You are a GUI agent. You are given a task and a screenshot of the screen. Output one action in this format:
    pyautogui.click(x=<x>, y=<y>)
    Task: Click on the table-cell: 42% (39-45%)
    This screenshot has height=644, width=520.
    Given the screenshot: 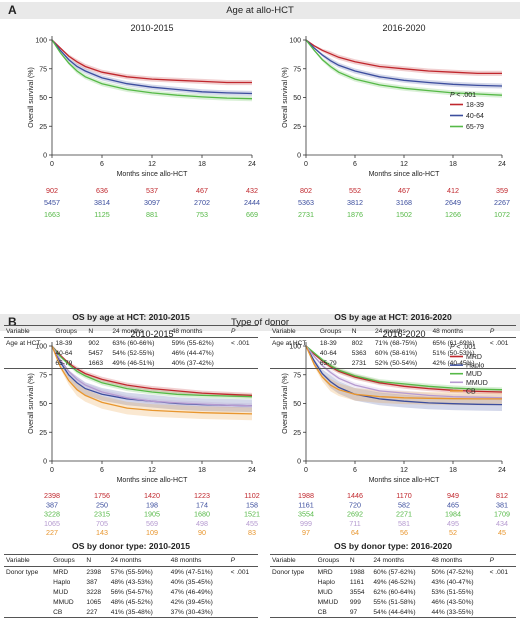 What is the action you would take?
    pyautogui.click(x=191, y=602)
    